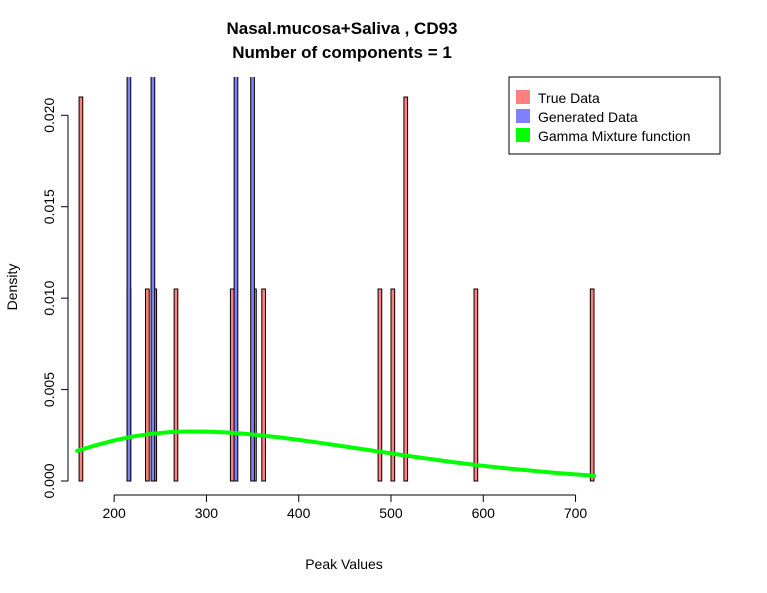  What do you see at coordinates (523, 135) in the screenshot?
I see `legend-swatch-gamma-mixture` at bounding box center [523, 135].